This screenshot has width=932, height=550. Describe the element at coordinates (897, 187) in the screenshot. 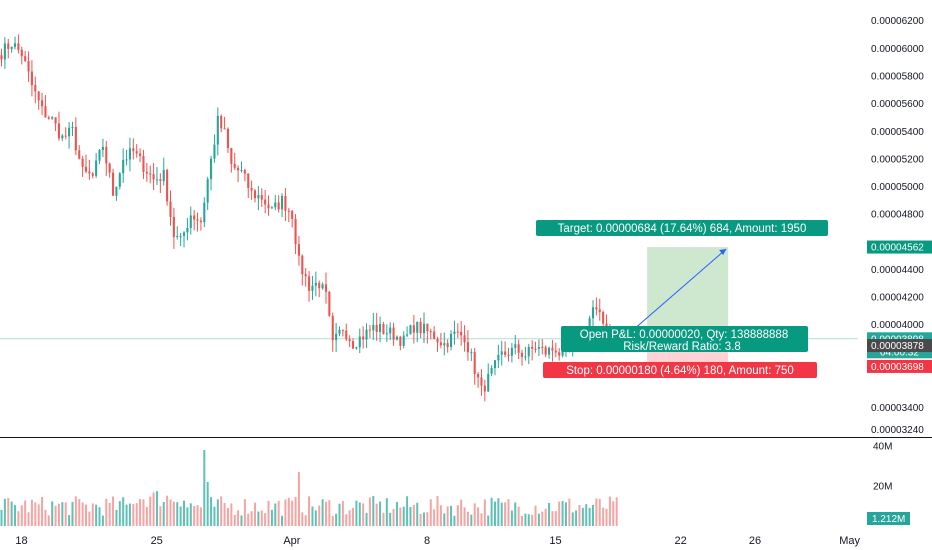

I see `price-tick-label: 0.00005000` at that location.